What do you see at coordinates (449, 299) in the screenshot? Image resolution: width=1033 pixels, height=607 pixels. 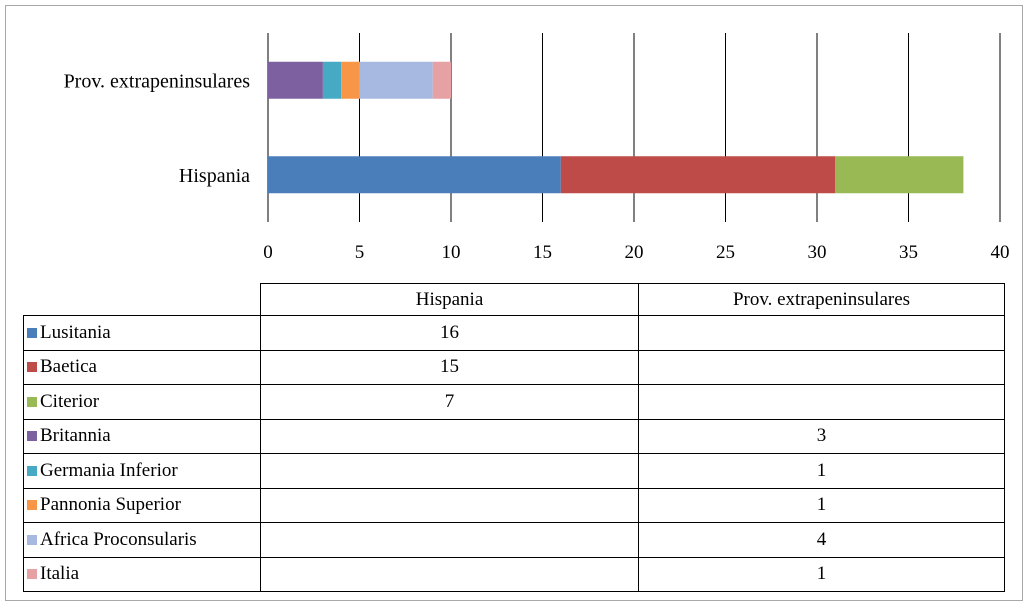 I see `column-header-hispania: Hispania` at bounding box center [449, 299].